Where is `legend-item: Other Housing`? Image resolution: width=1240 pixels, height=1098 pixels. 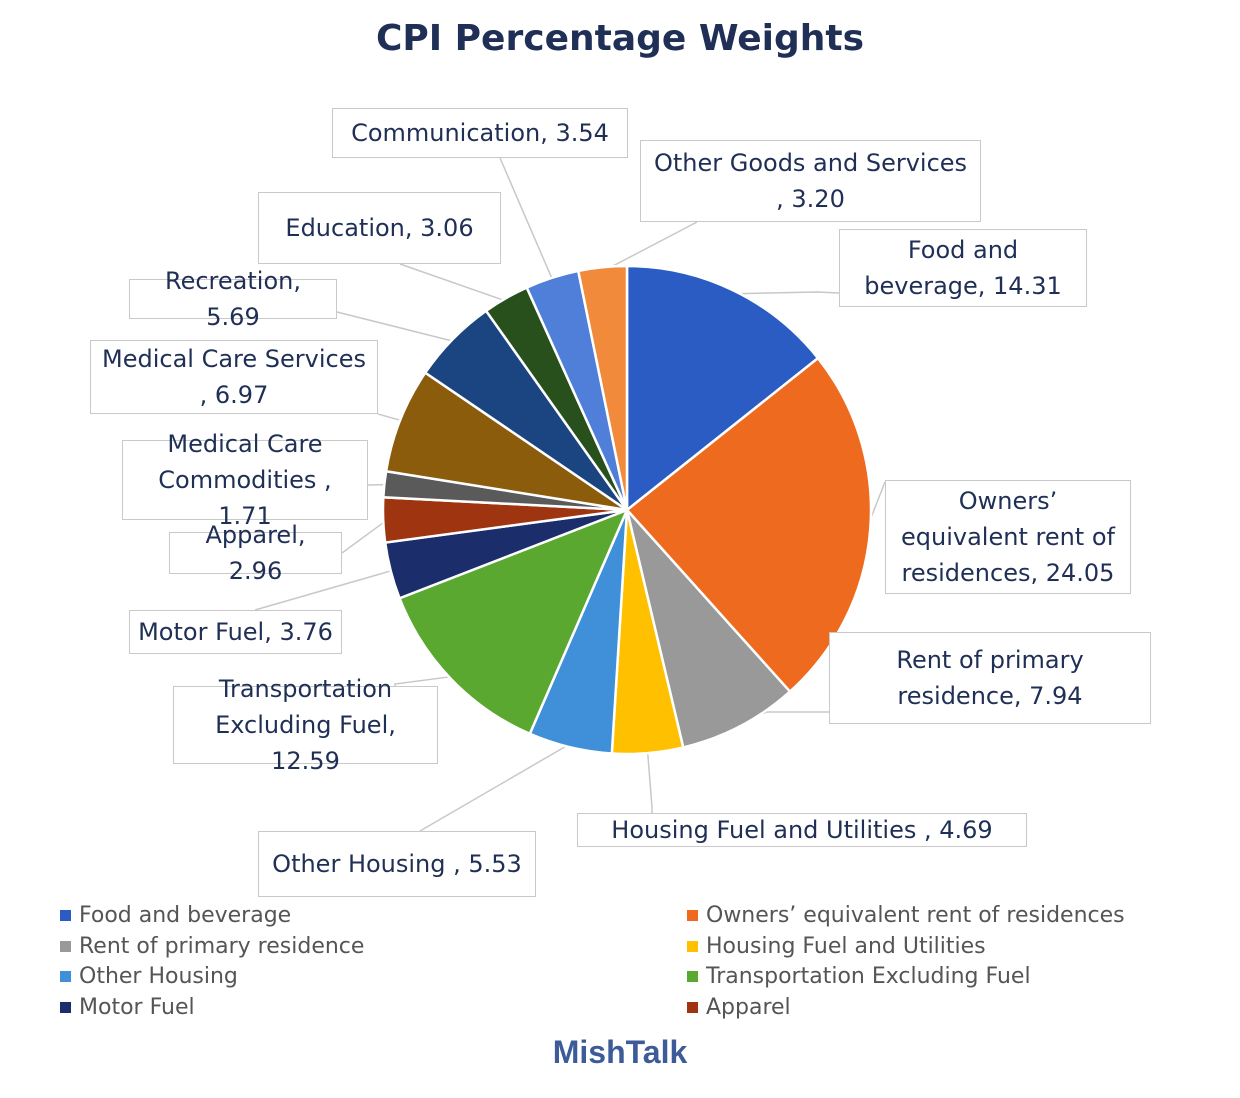 legend-item: Other Housing is located at coordinates (149, 976).